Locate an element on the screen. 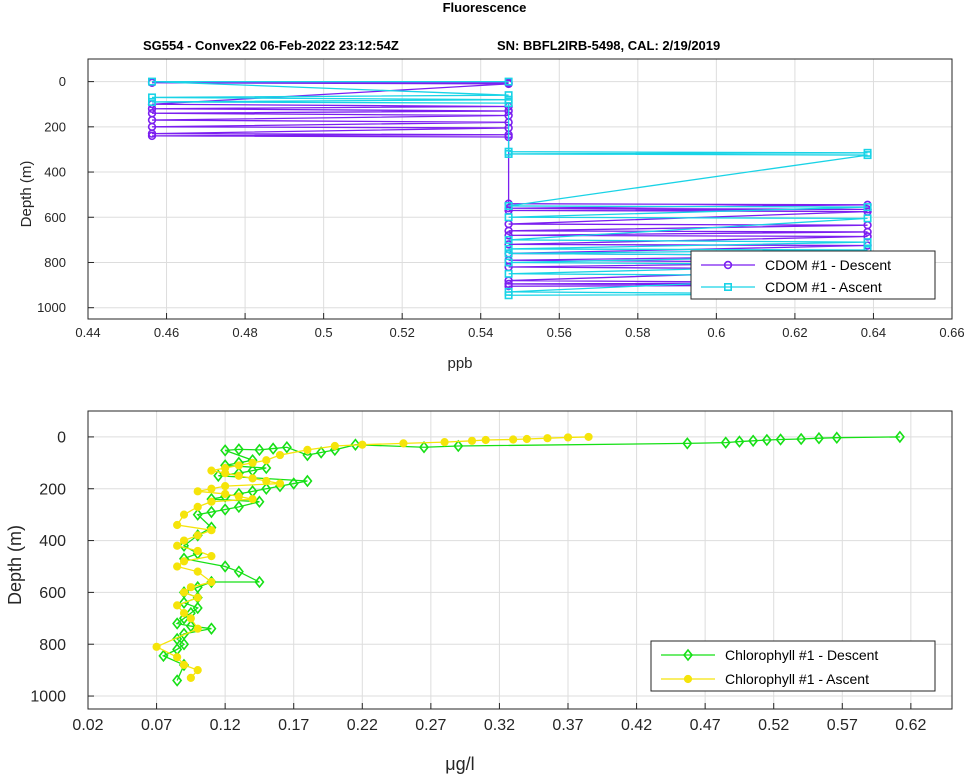  x-tick-label: 0.42 is located at coordinates (636, 725).